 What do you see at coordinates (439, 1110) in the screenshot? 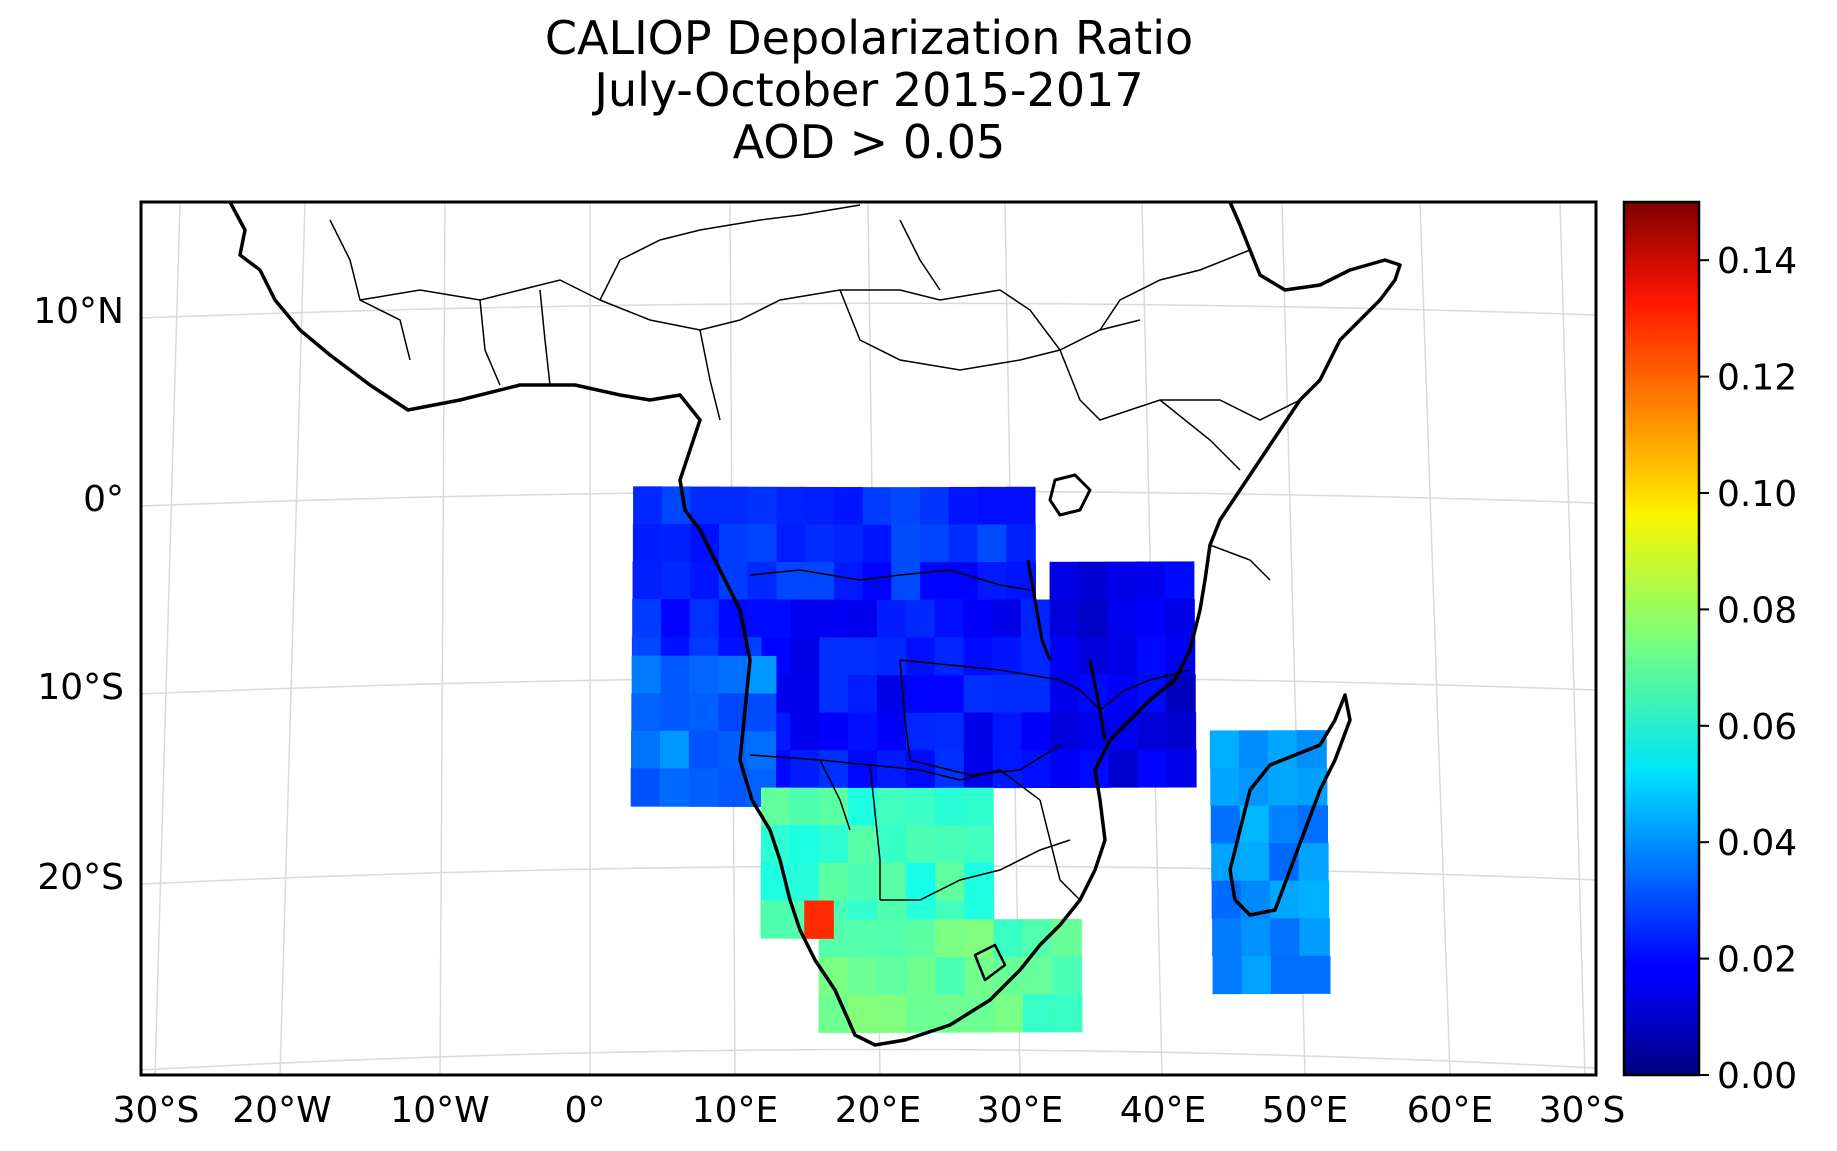
I see `lon-label-10w: 10°W` at bounding box center [439, 1110].